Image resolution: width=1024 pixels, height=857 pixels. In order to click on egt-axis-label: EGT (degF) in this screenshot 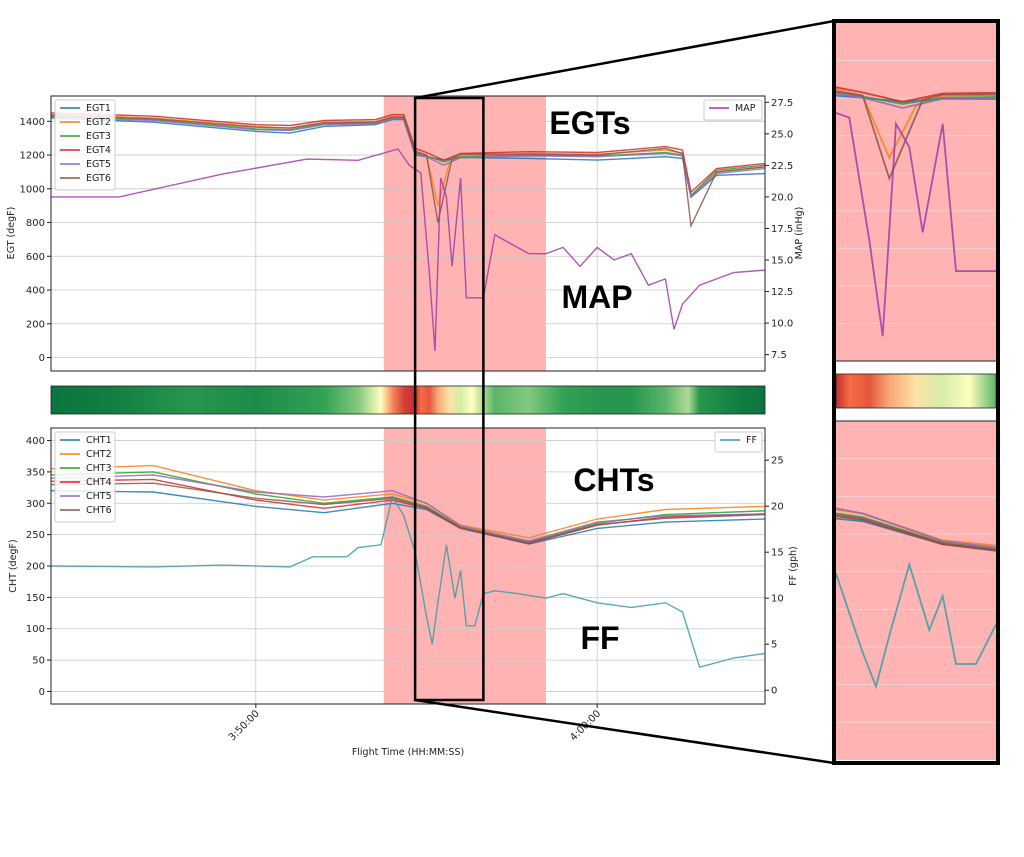, I will do `click(11, 233)`.